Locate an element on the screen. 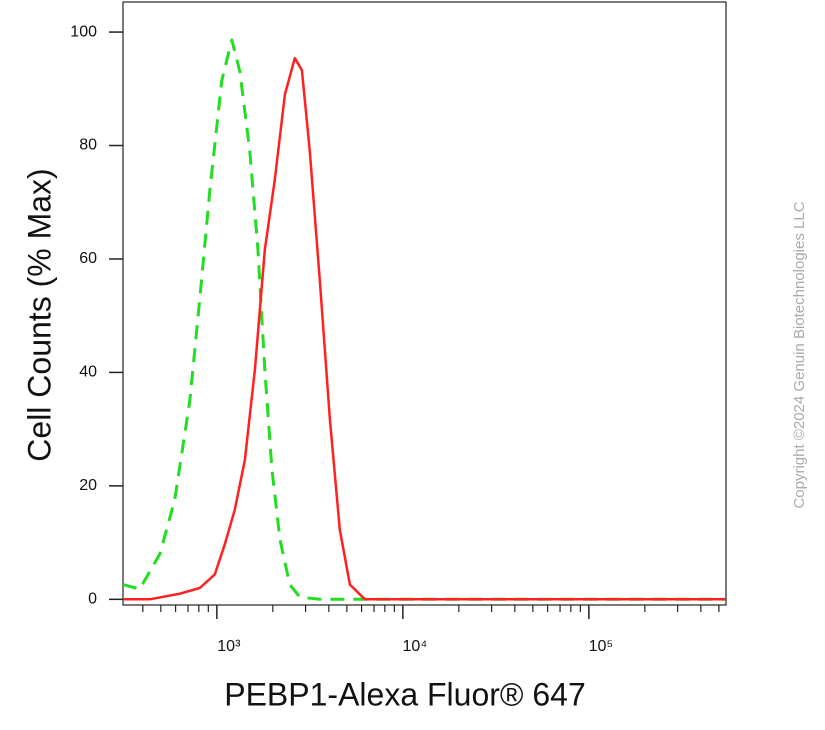 Image resolution: width=825 pixels, height=730 pixels. y-tick-label: 20 is located at coordinates (88, 485).